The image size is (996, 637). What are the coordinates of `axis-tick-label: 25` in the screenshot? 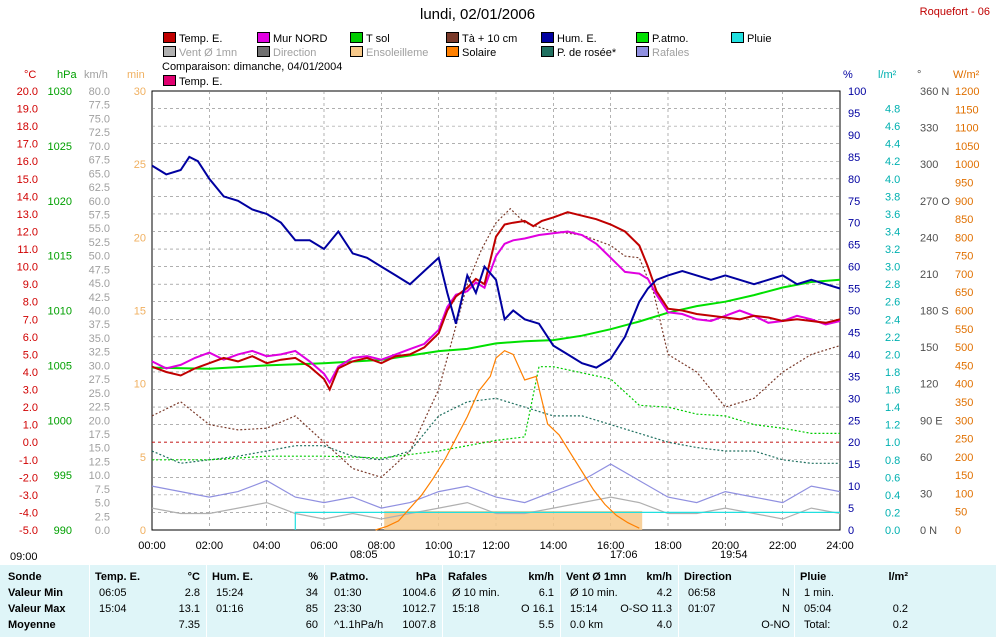 It's located at (854, 421).